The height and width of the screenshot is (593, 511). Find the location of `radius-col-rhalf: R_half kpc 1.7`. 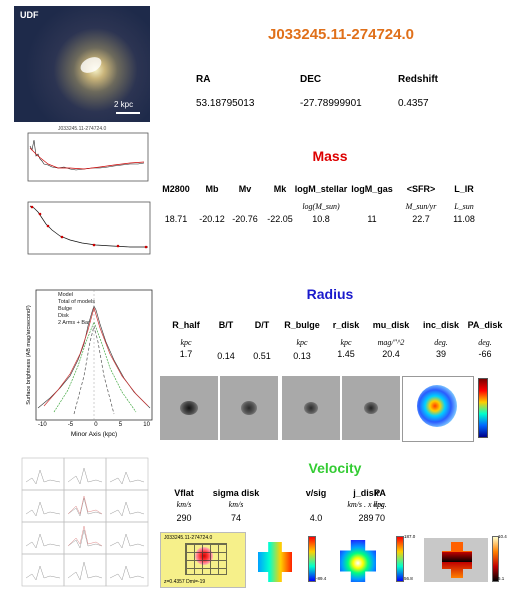

radius-col-rhalf: R_half kpc 1.7 is located at coordinates (186, 339).